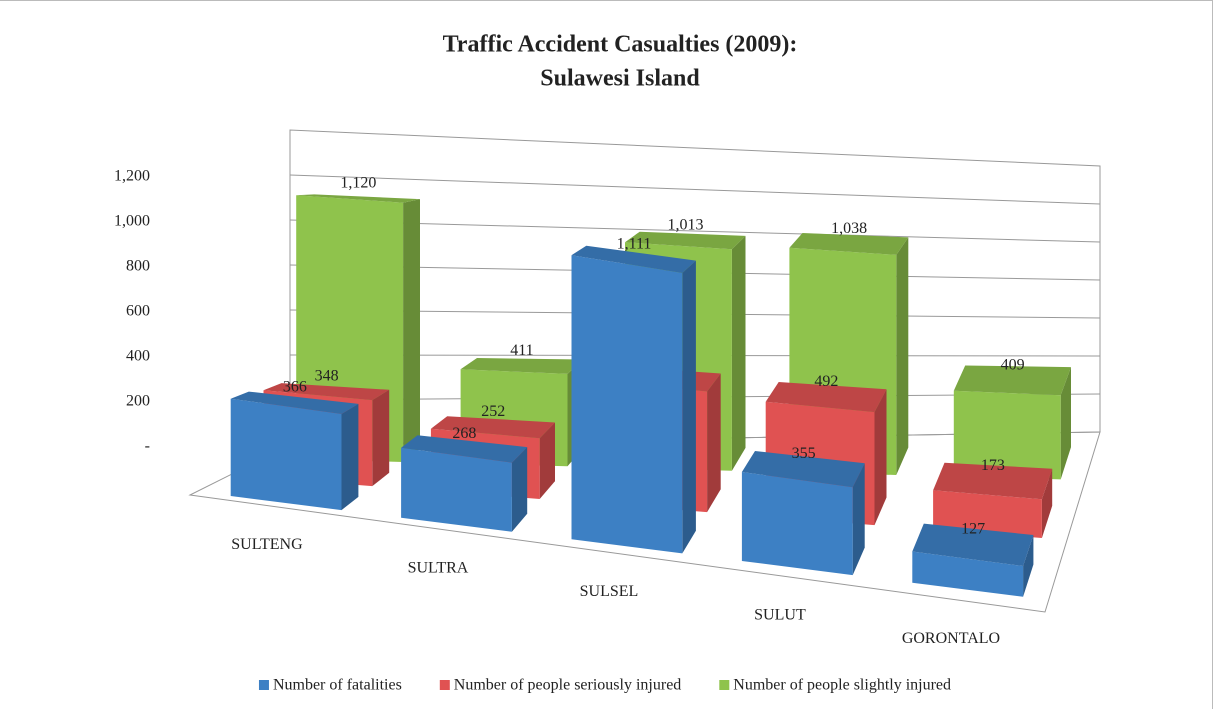 Image resolution: width=1213 pixels, height=709 pixels. Describe the element at coordinates (438, 568) in the screenshot. I see `x-tick-label: SULTRA` at that location.